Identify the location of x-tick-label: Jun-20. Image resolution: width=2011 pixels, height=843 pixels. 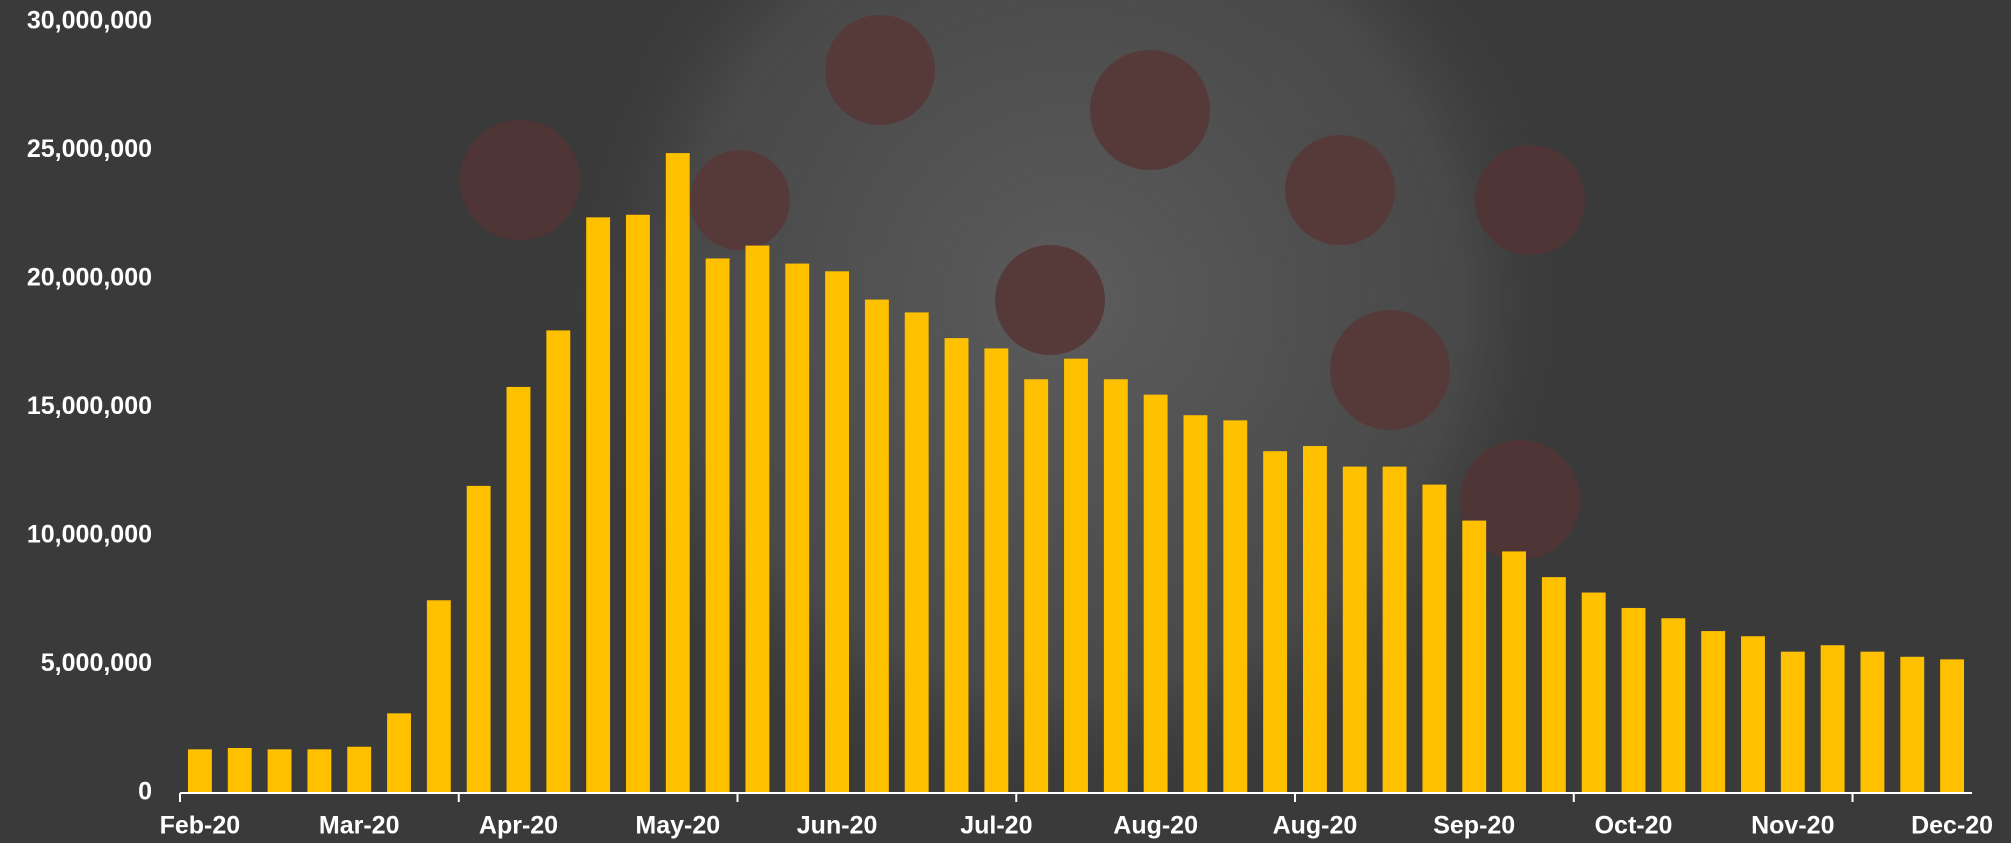
(837, 826).